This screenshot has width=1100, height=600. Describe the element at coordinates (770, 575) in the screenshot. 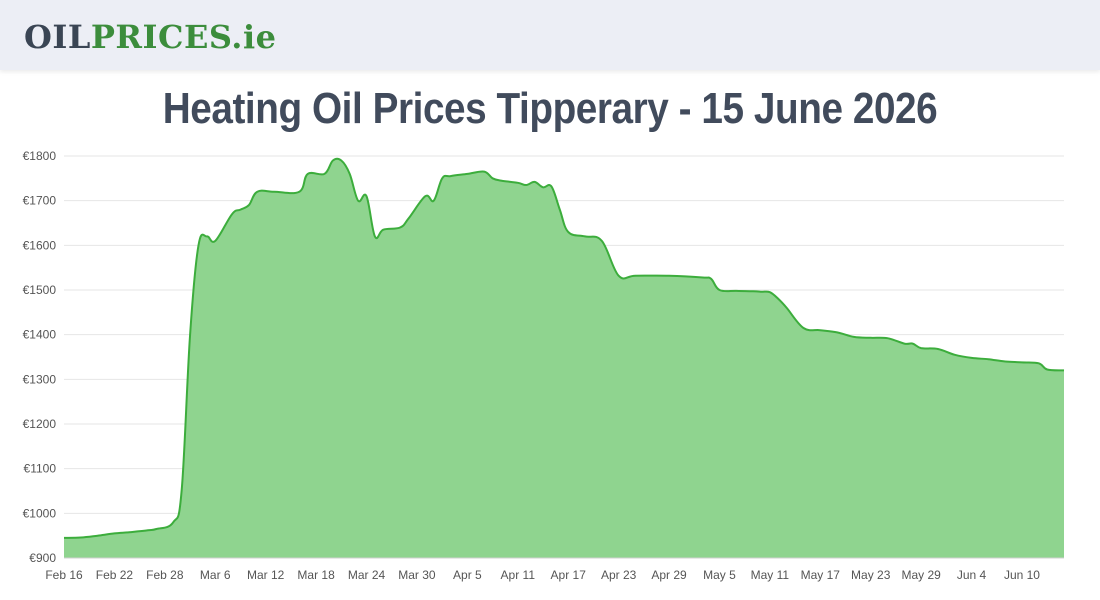

I see `x-tick-label: May 11` at that location.